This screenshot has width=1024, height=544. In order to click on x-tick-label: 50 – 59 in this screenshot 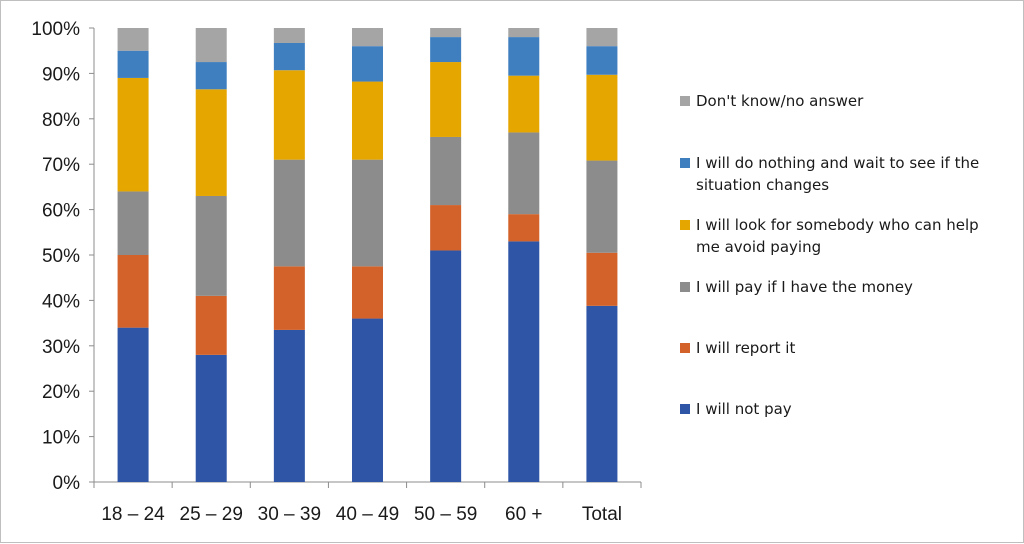, I will do `click(445, 514)`.